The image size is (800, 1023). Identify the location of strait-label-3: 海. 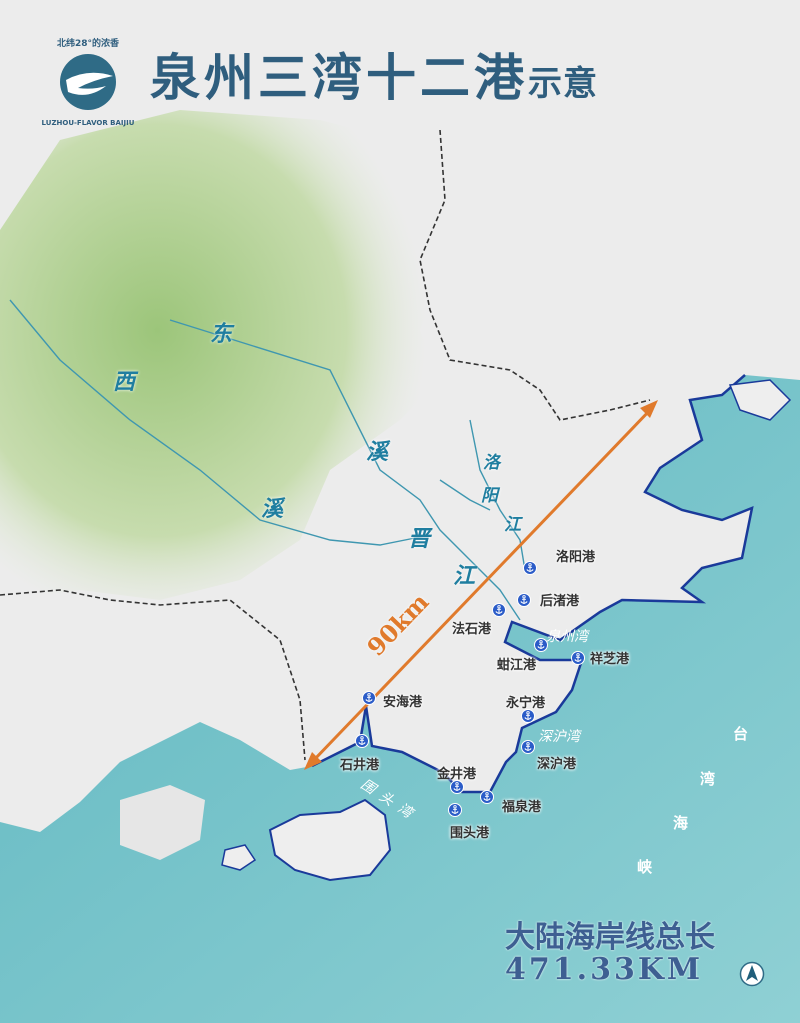
(681, 823).